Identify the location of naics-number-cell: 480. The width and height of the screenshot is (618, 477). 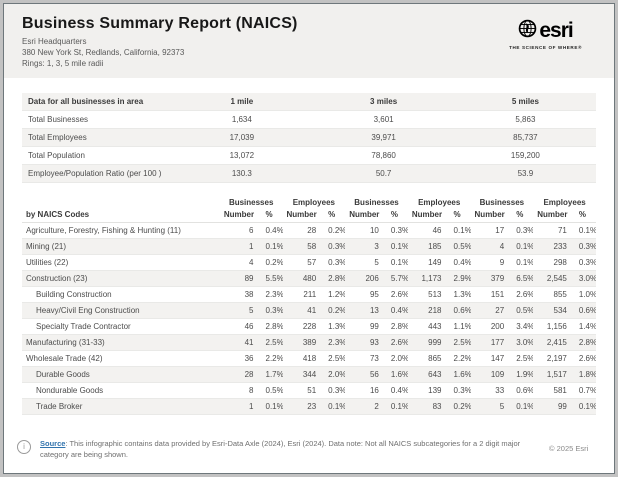
(309, 278).